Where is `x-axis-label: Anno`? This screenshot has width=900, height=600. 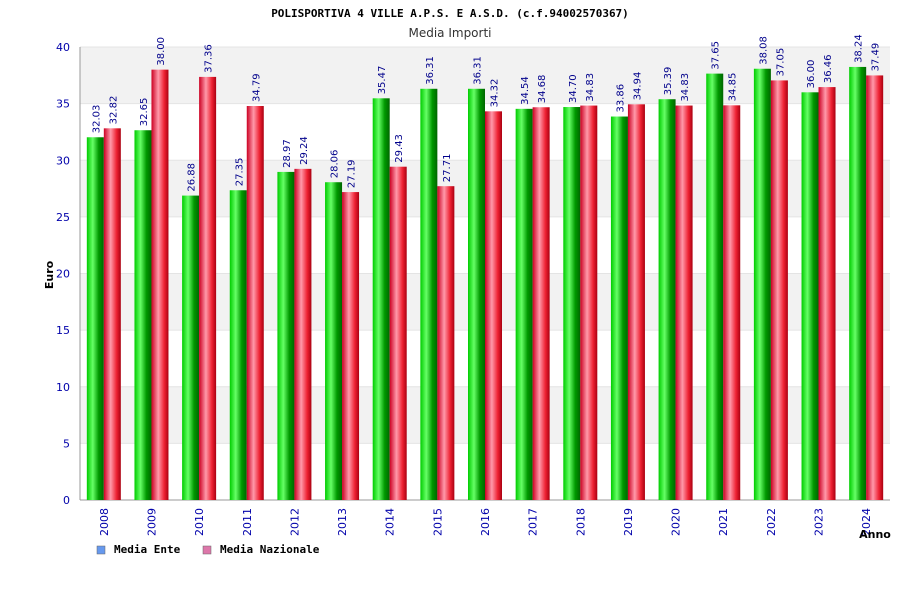 x-axis-label: Anno is located at coordinates (875, 534).